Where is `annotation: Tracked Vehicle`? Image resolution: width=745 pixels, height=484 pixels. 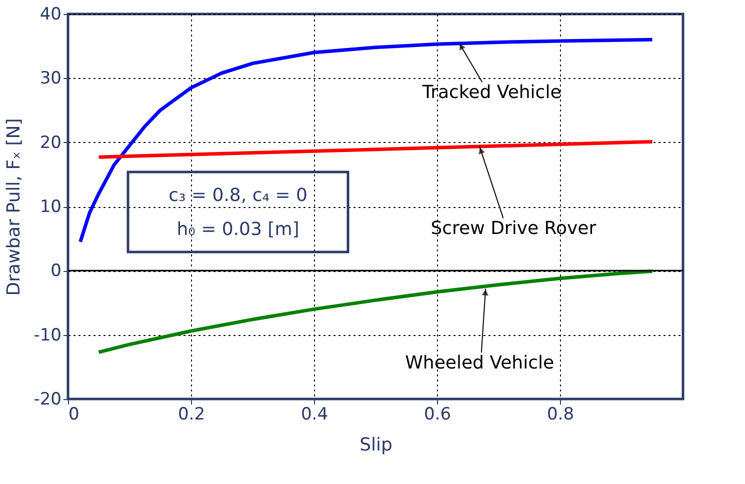
annotation: Tracked Vehicle is located at coordinates (491, 93).